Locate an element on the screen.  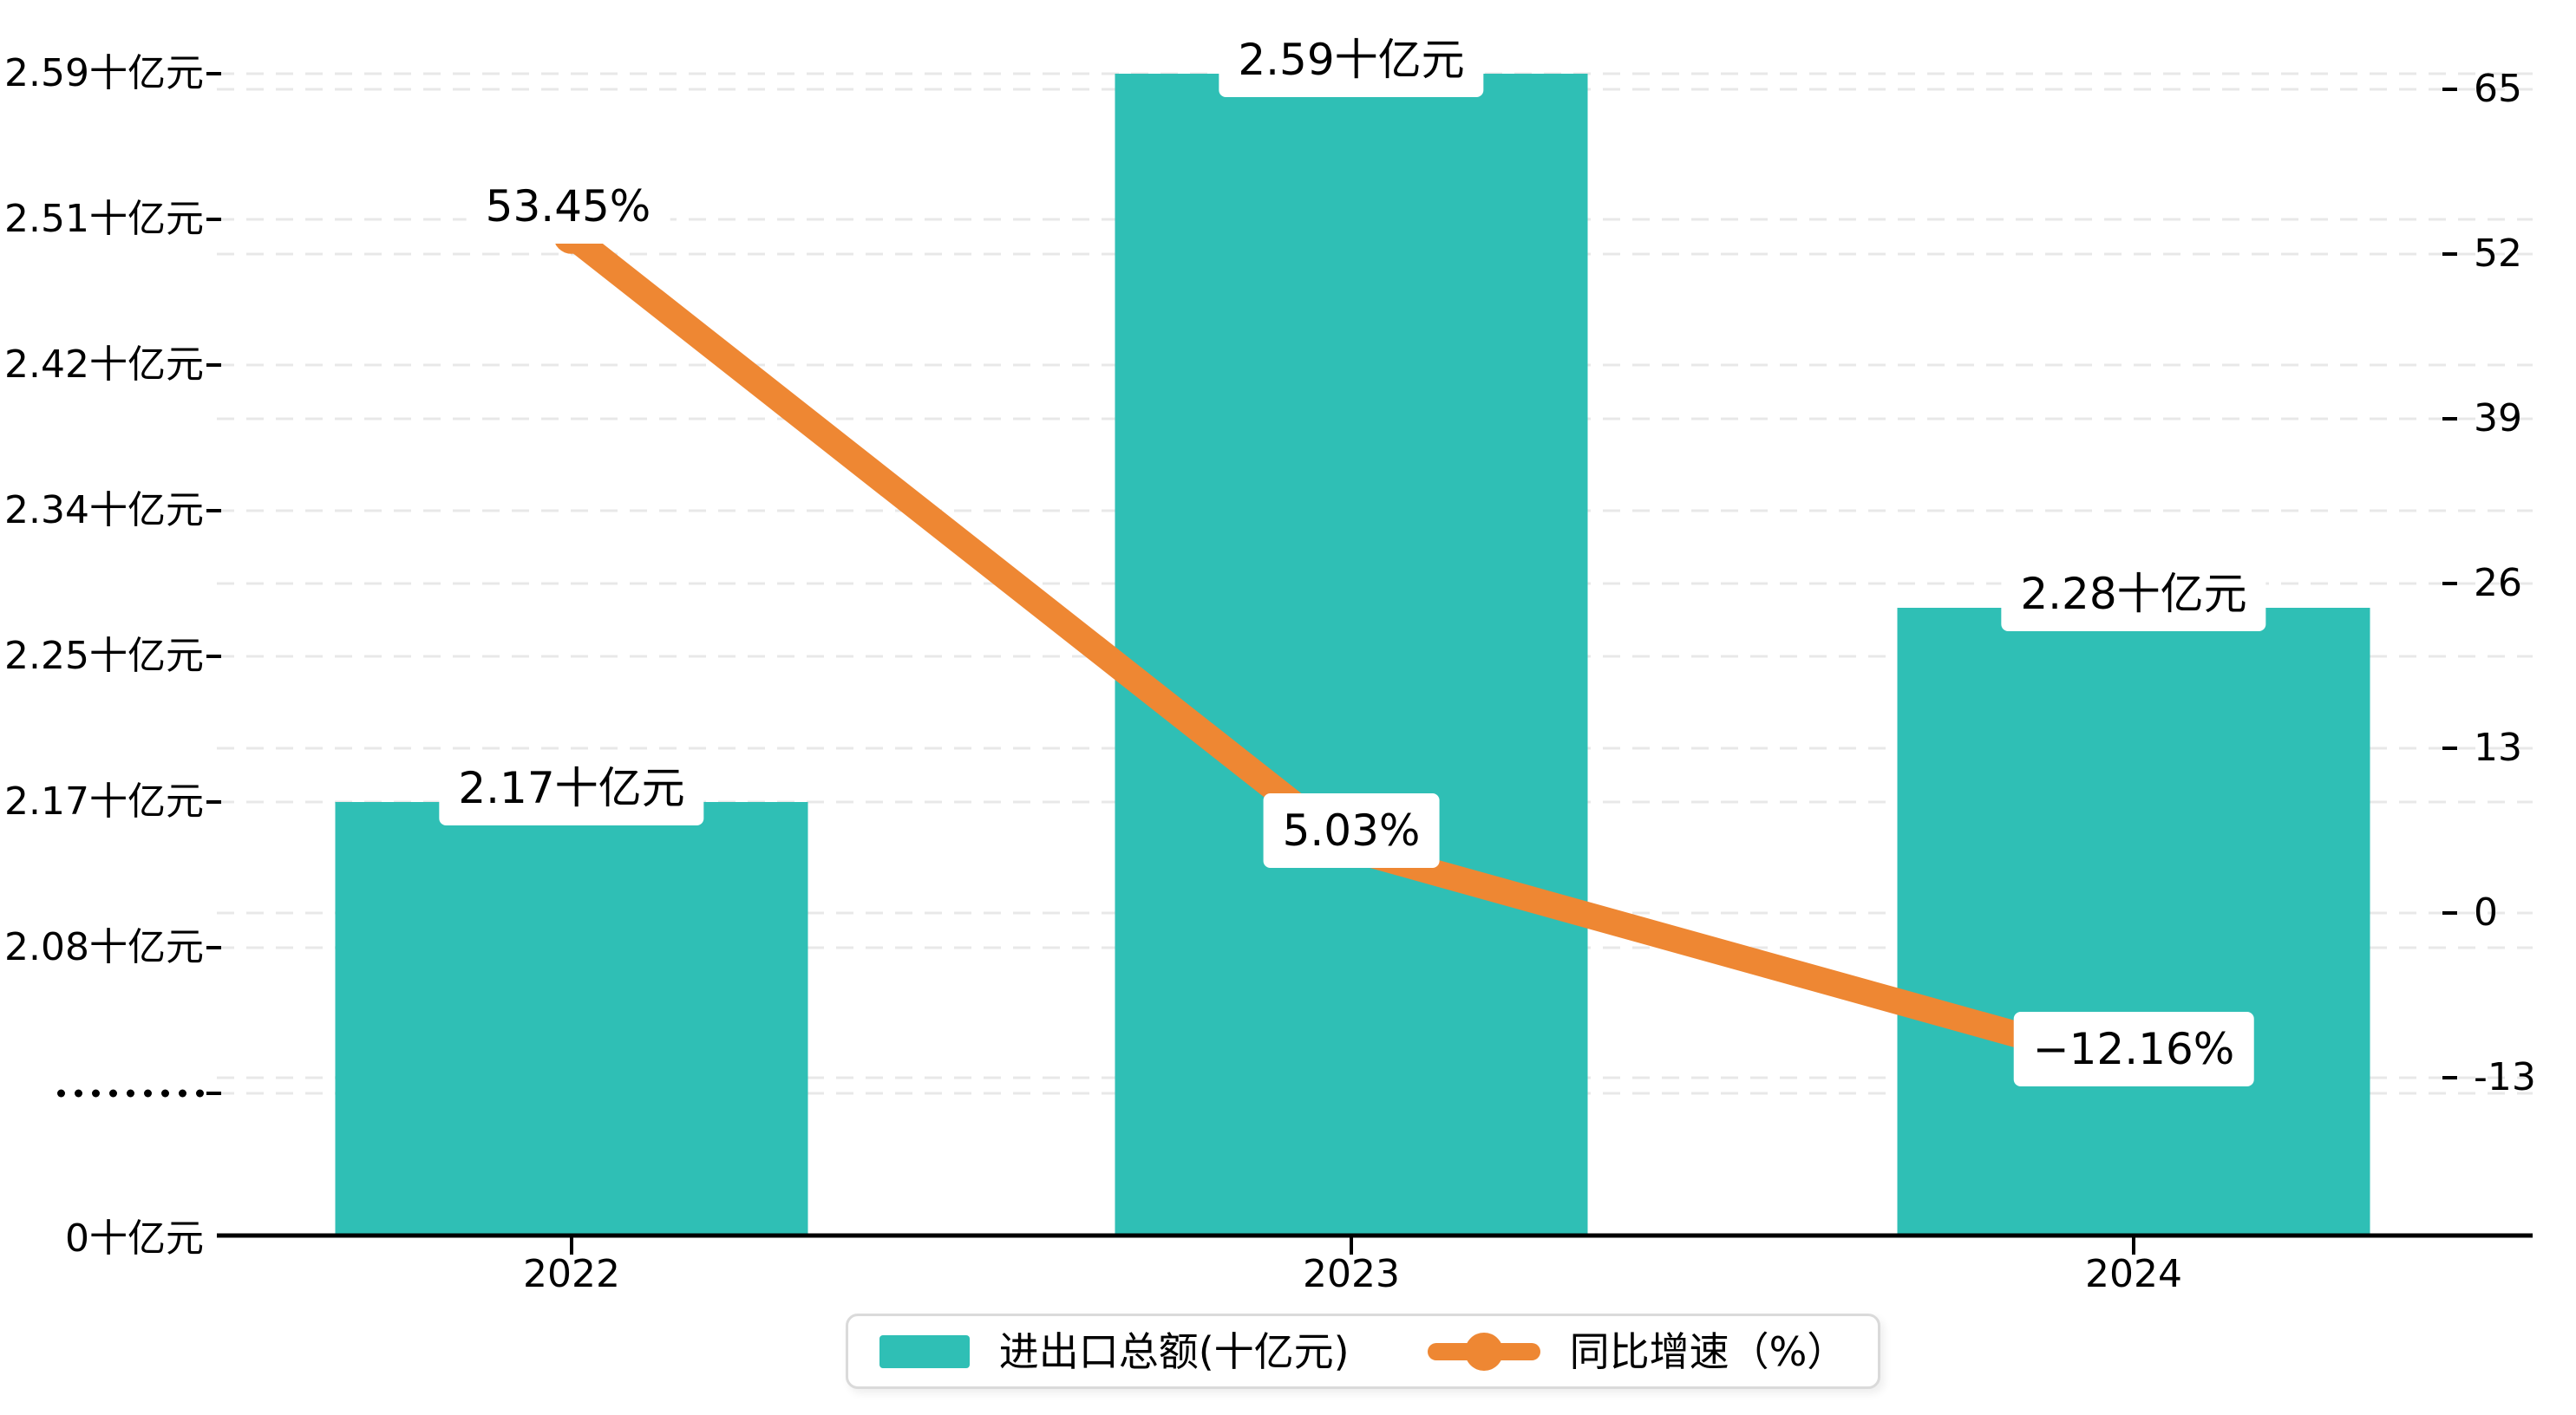
bar-value-label-2024: 2.28十亿元 is located at coordinates (2133, 594).